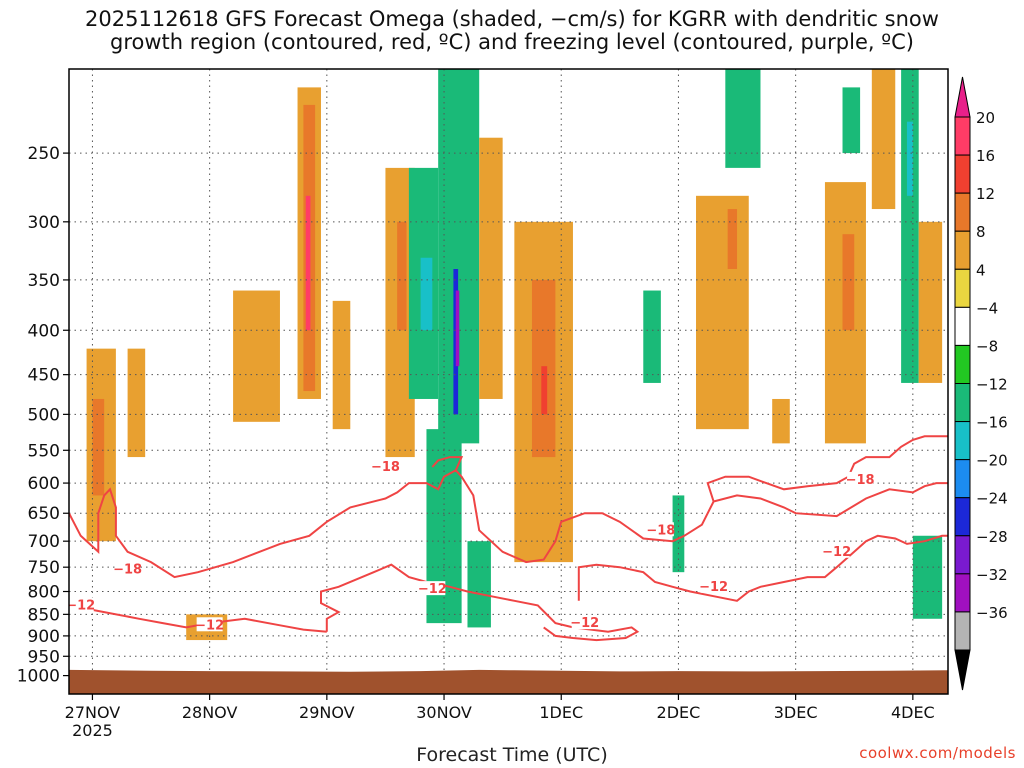 Image resolution: width=1024 pixels, height=768 pixels. Describe the element at coordinates (987, 346) in the screenshot. I see `colorbar-label-6: −8` at that location.